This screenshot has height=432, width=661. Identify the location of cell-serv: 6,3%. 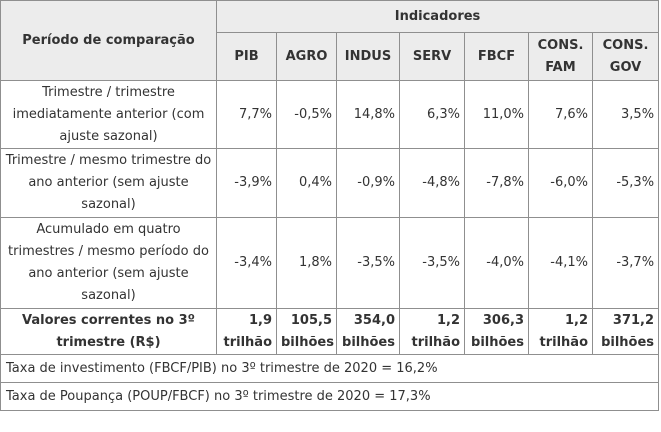
(432, 114).